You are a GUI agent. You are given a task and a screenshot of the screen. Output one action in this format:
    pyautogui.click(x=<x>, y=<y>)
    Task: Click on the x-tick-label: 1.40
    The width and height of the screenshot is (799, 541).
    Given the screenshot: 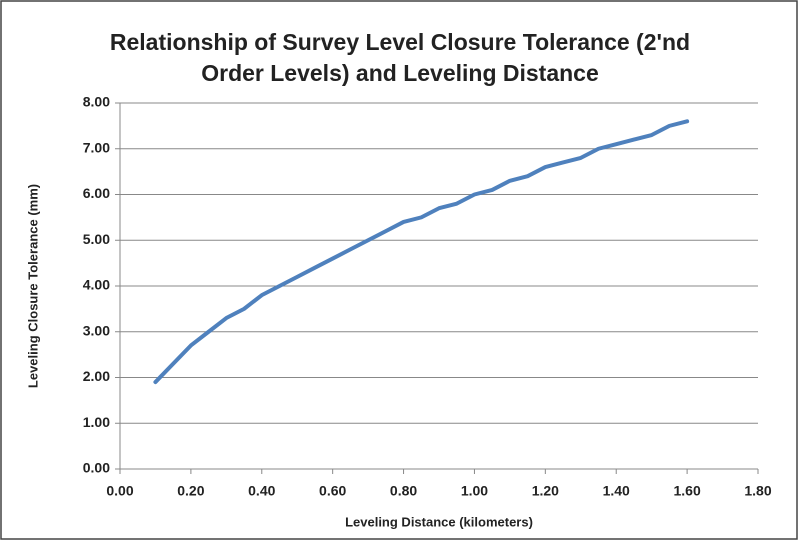 What is the action you would take?
    pyautogui.click(x=616, y=491)
    